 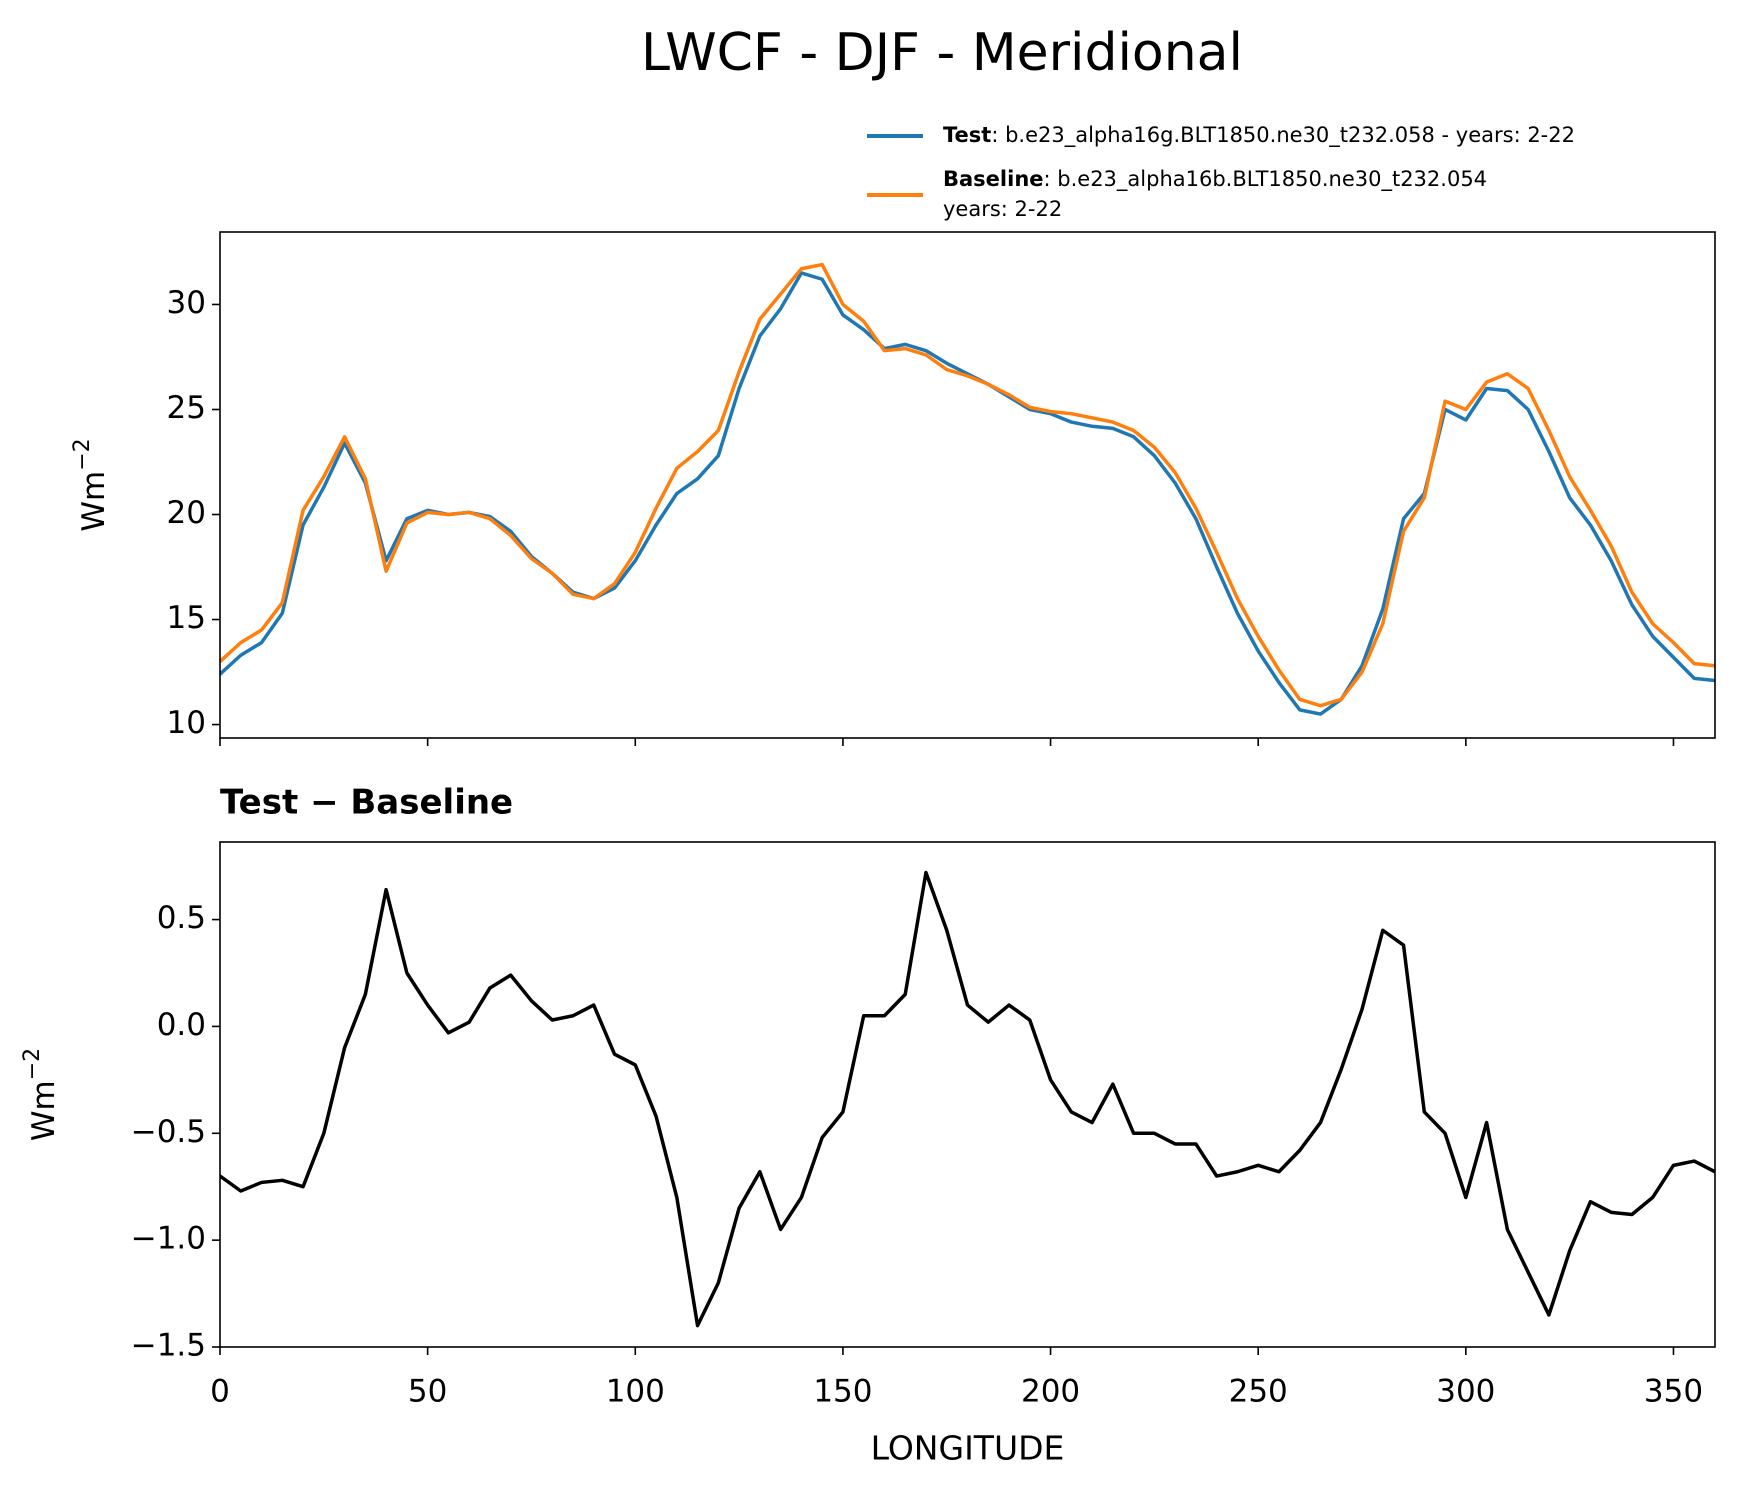 What do you see at coordinates (220, 1392) in the screenshot?
I see `x-tick-label: 0` at bounding box center [220, 1392].